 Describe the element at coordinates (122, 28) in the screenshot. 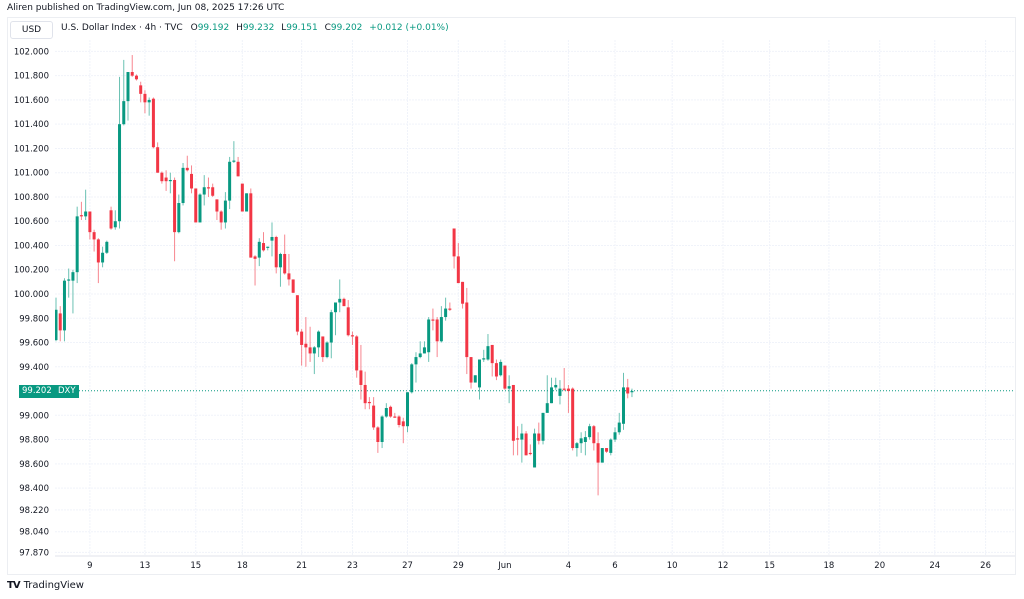

I see `symbol-title: U.S. Dollar Index · 4h · TVC` at that location.